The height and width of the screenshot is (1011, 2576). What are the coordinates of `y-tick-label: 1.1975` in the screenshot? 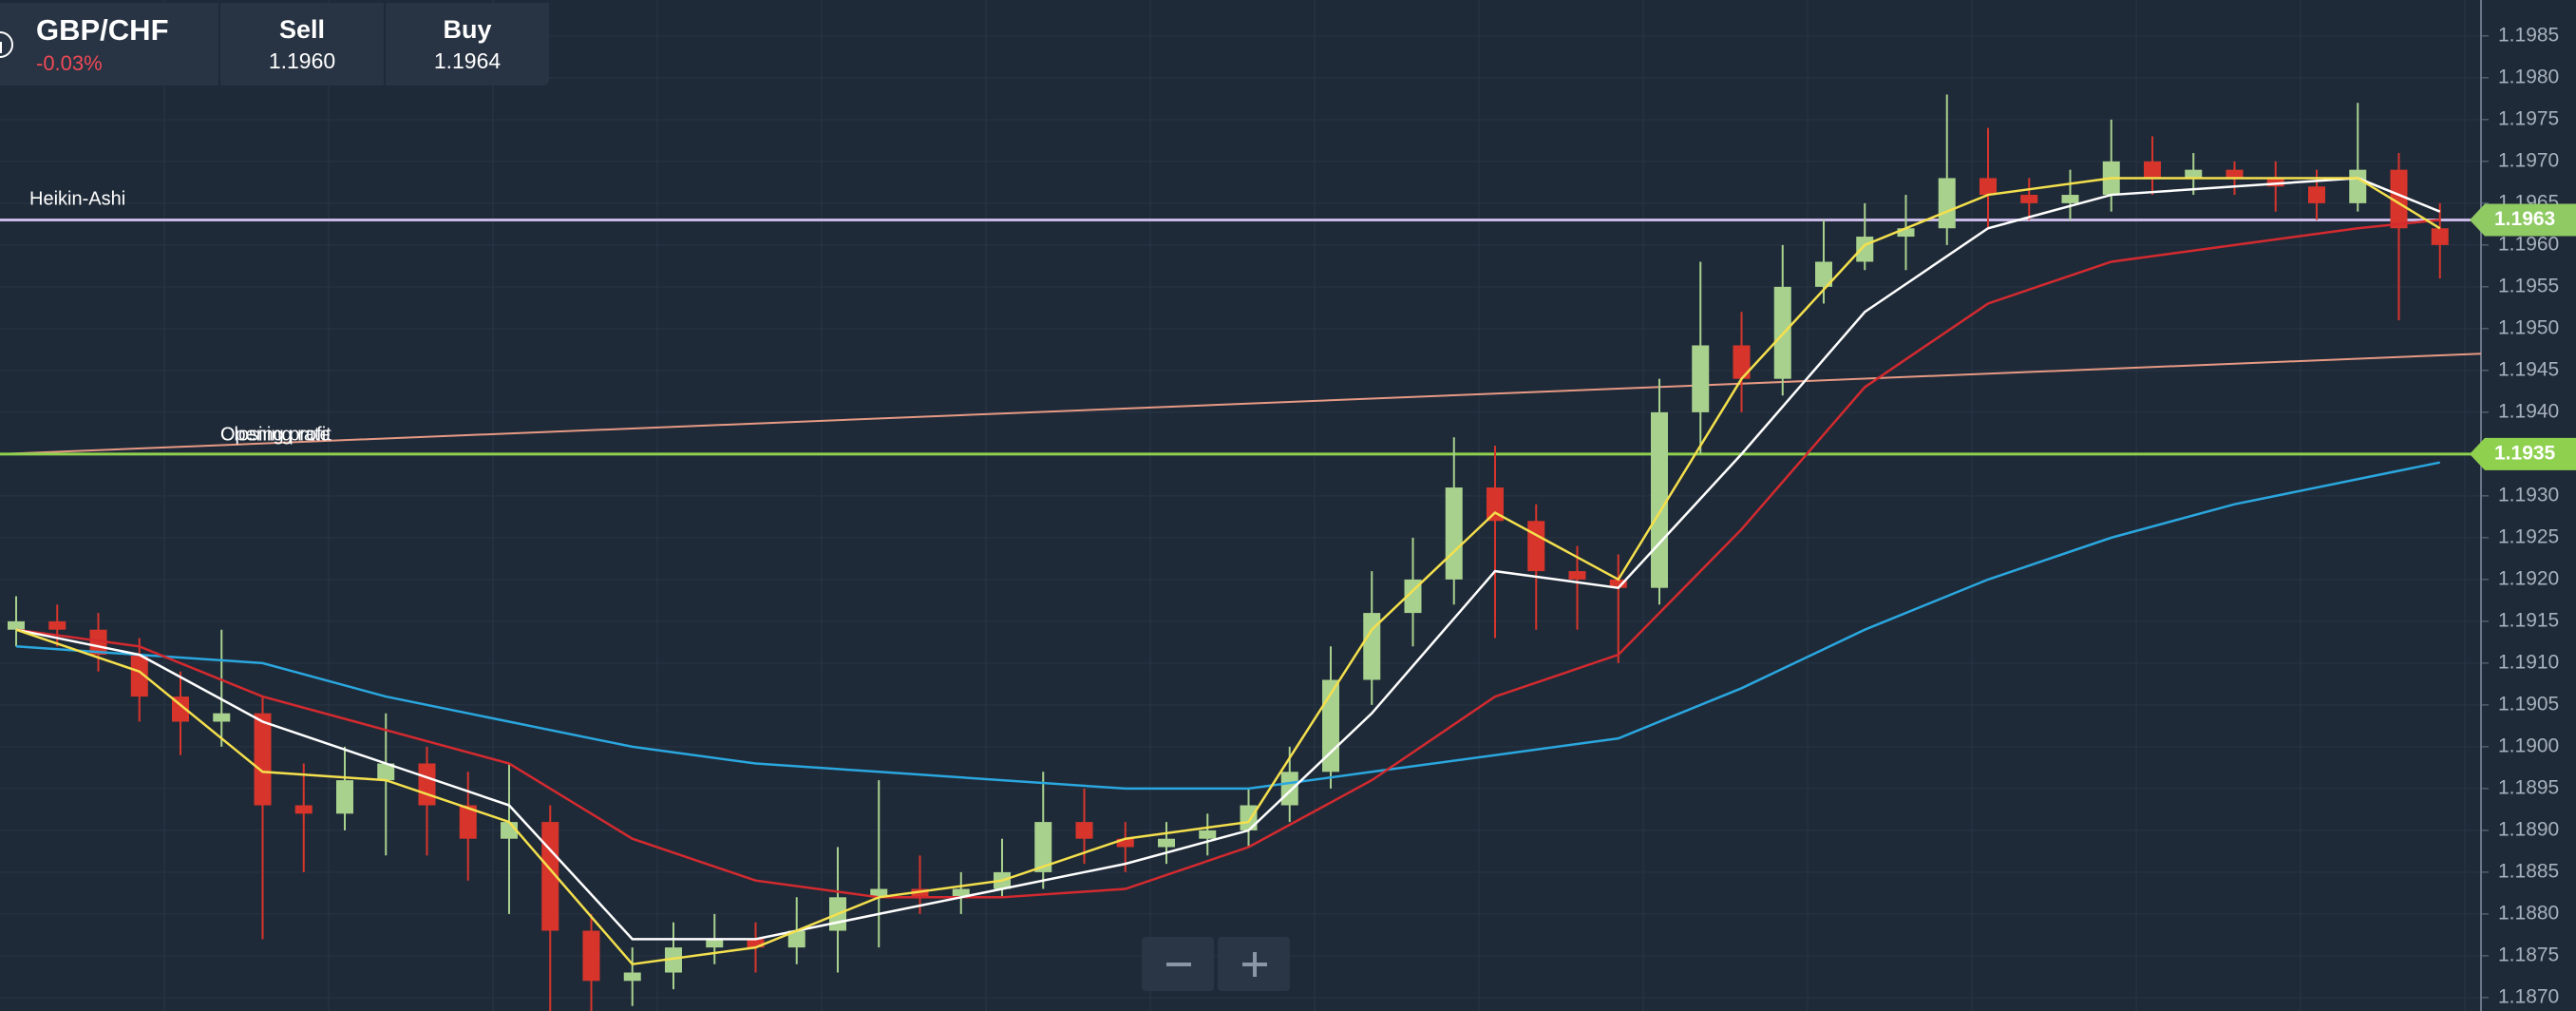 It's located at (2528, 118).